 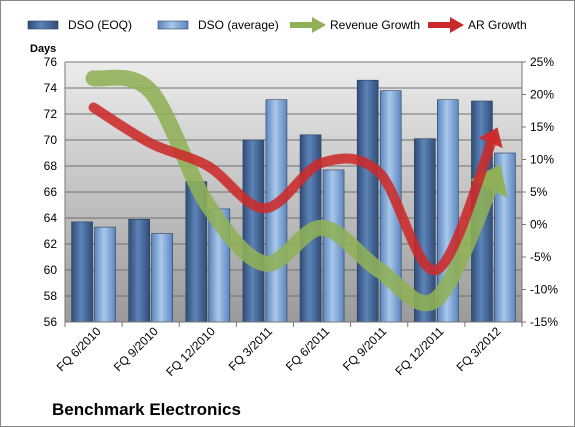 I want to click on y-axis-title: Days, so click(x=43, y=49).